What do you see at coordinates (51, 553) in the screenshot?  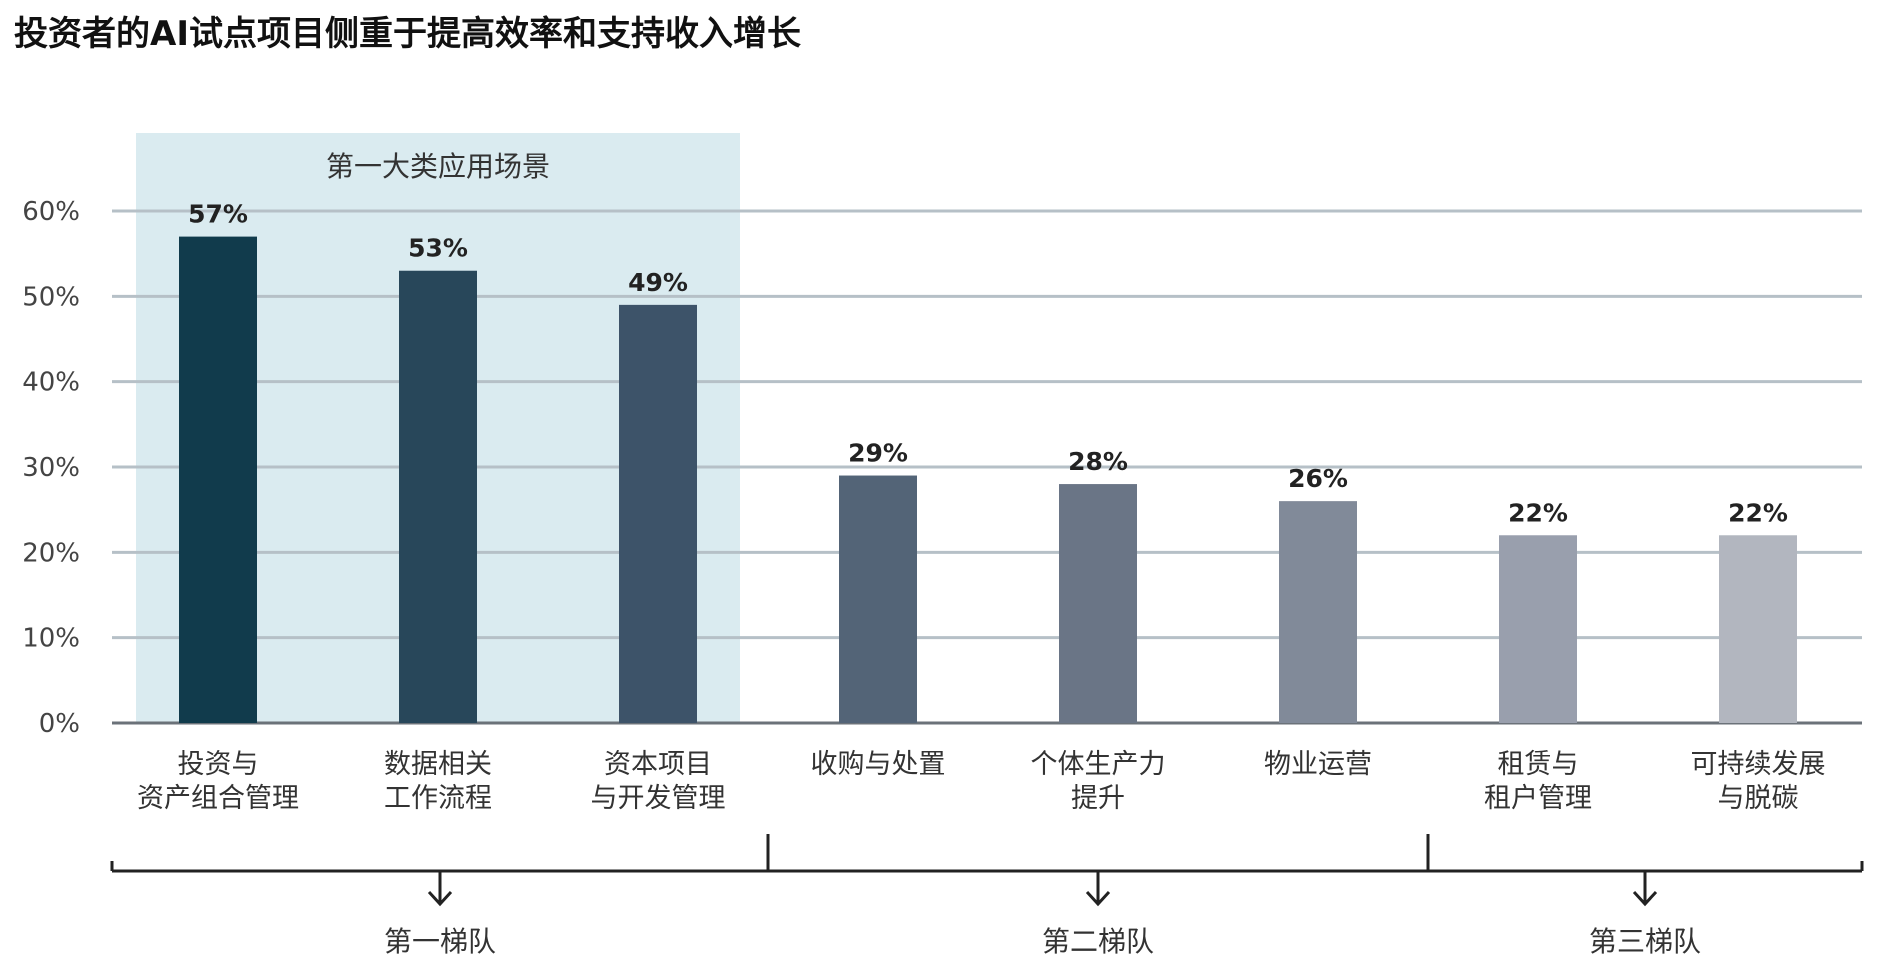 I see `y-tick-label: 20%` at bounding box center [51, 553].